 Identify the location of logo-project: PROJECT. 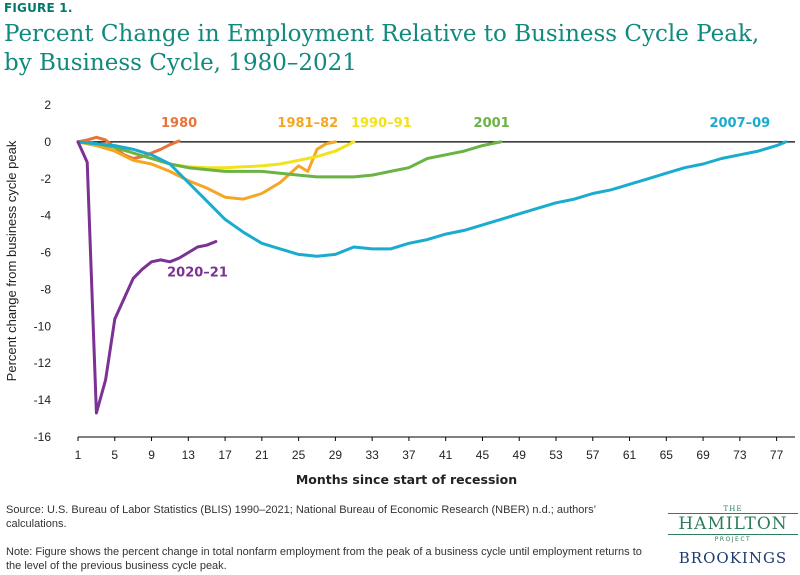
(733, 539).